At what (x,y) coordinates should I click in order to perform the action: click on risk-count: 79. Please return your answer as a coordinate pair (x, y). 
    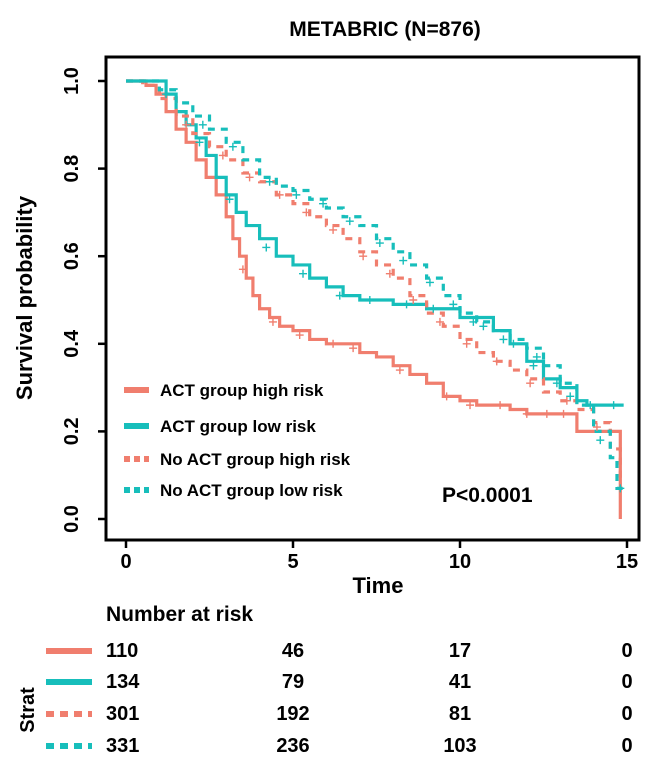
    Looking at the image, I should click on (293, 682).